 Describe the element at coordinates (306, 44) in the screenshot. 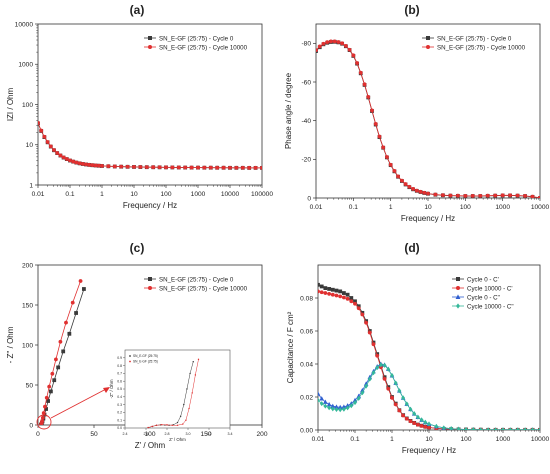

I see `y-tick-label: -80` at that location.